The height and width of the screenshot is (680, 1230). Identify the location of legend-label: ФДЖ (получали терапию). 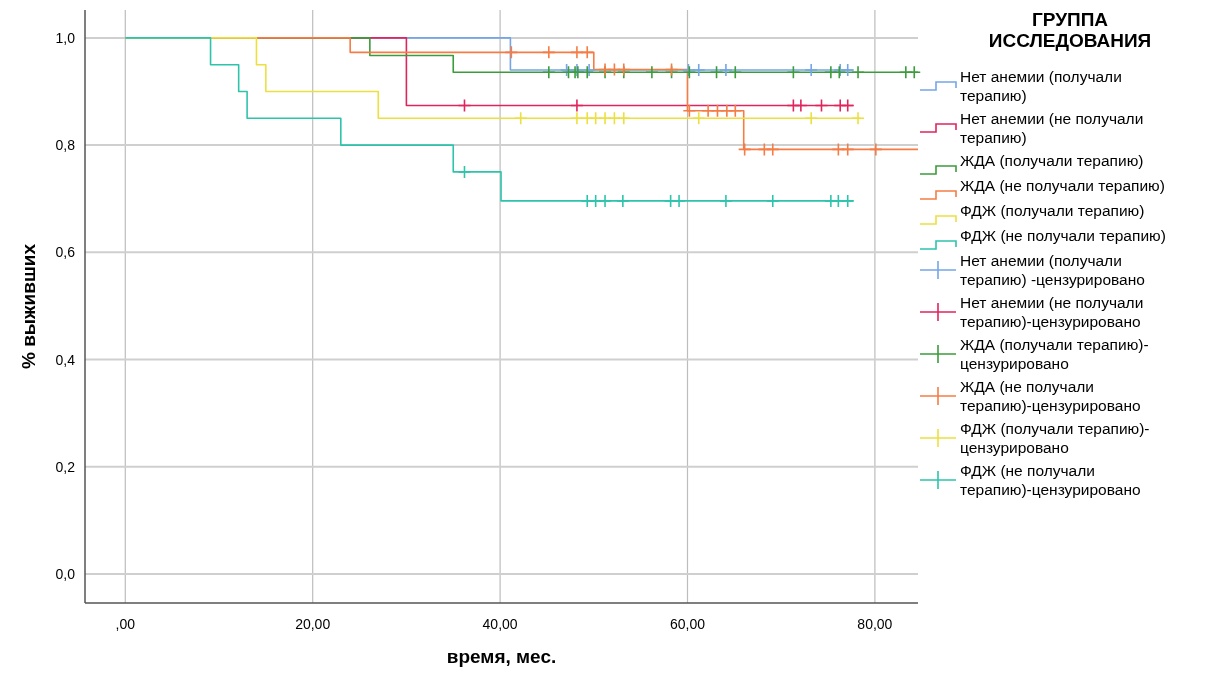
(1052, 210).